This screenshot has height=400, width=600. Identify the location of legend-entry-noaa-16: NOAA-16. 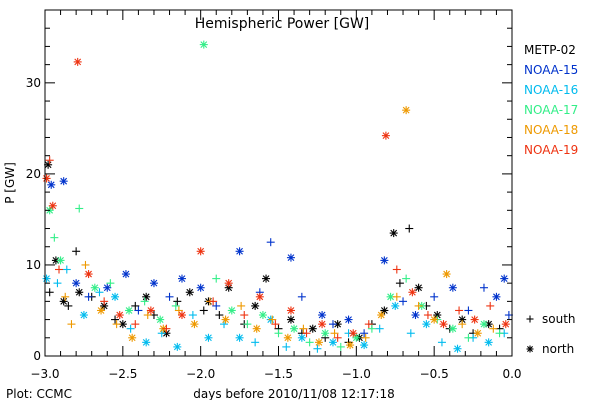
(551, 90).